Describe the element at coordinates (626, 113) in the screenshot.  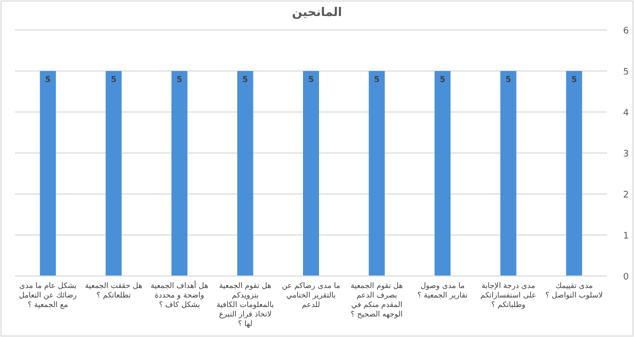
I see `y-tick-label: 4` at that location.